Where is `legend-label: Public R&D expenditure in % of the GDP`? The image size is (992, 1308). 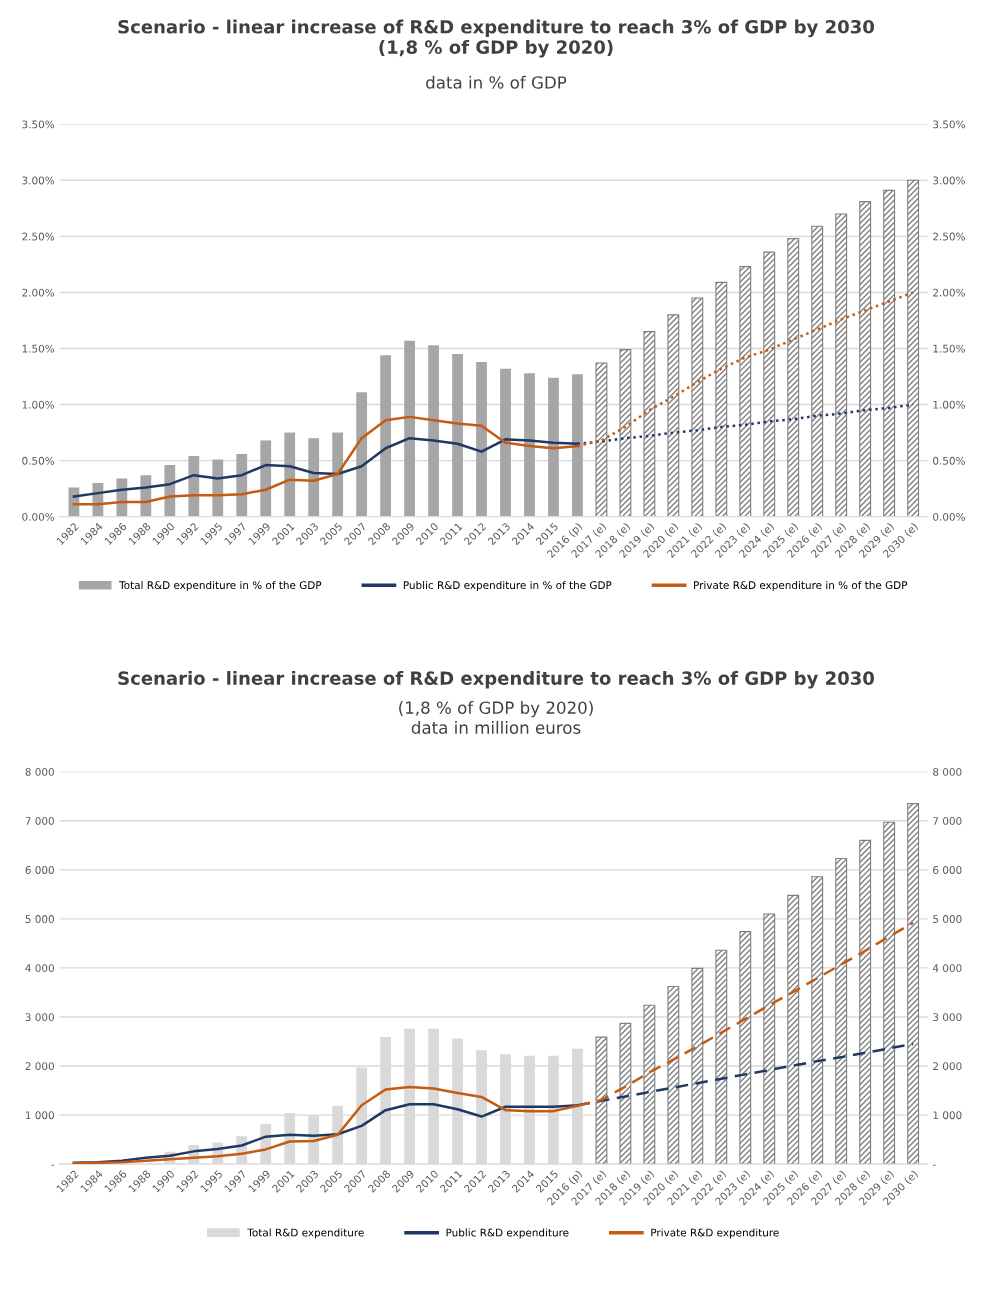
legend-label: Public R&D expenditure in % of the GDP is located at coordinates (507, 586).